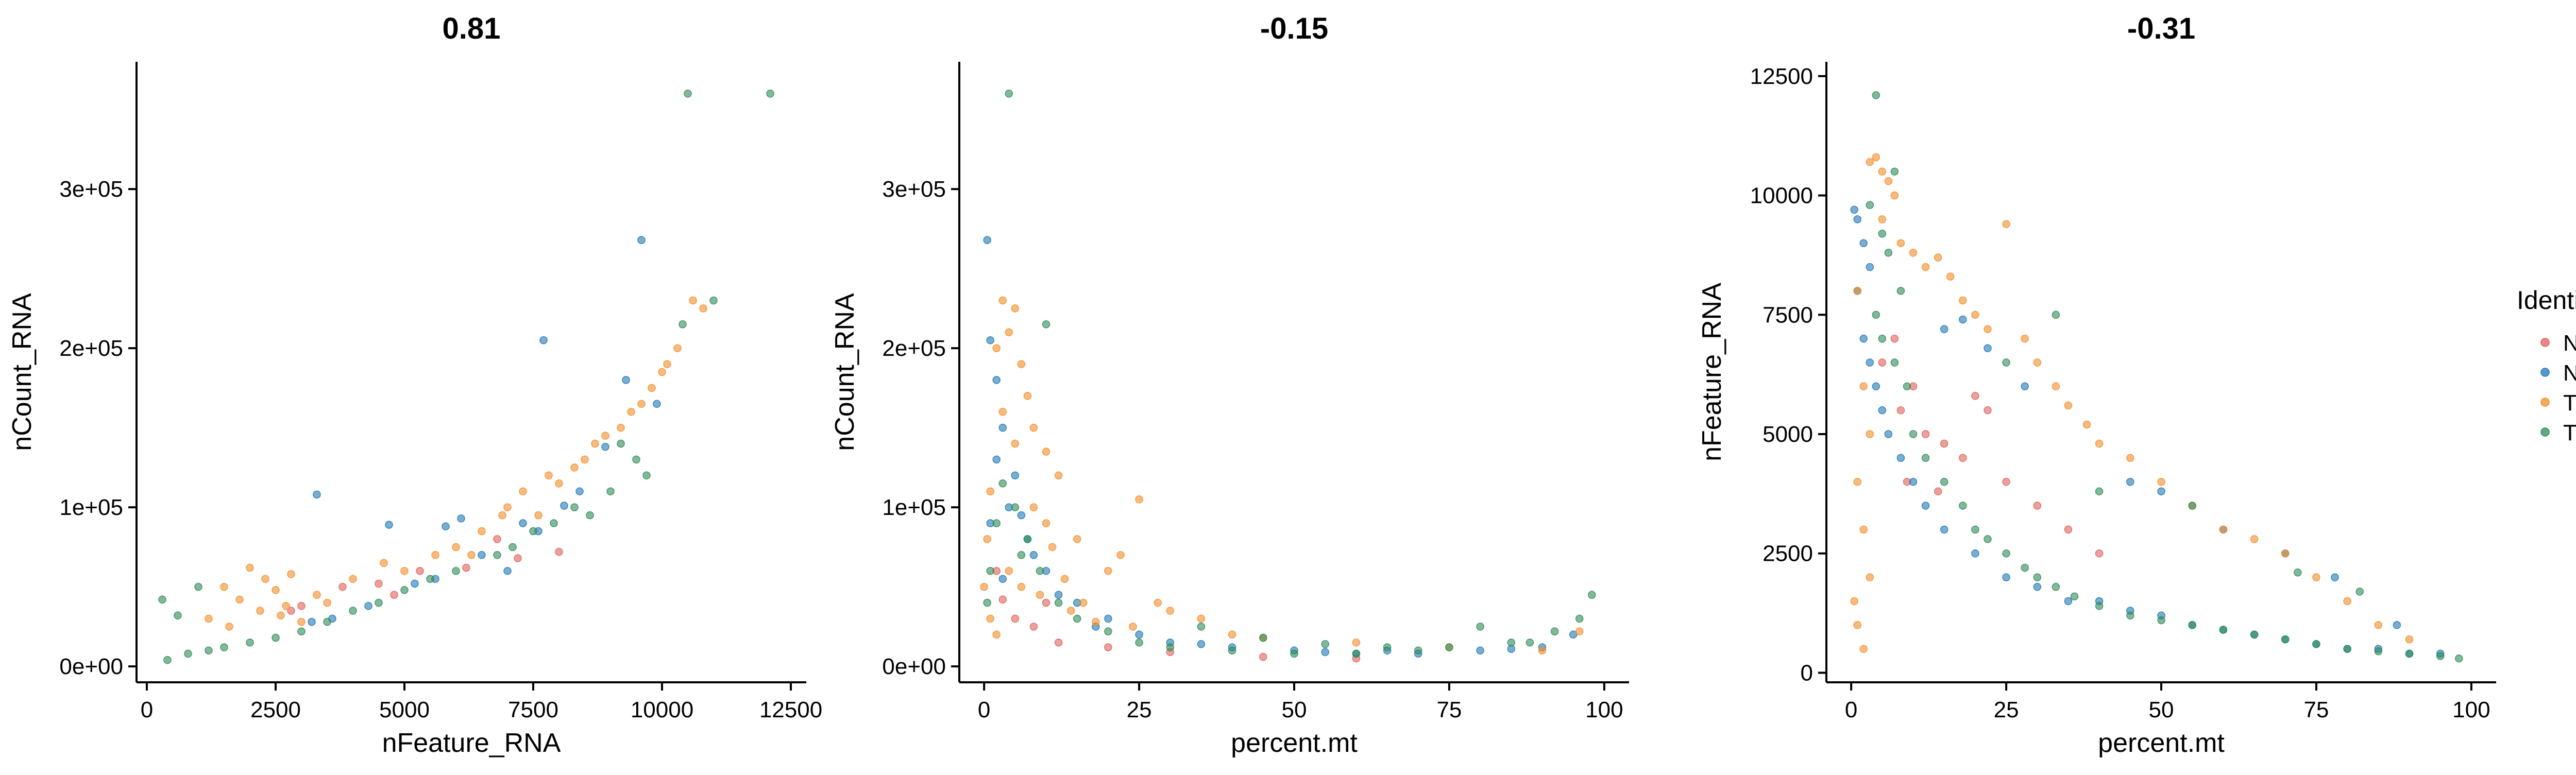  Describe the element at coordinates (22, 372) in the screenshot. I see `y-axis-label: nCount_RNA` at that location.